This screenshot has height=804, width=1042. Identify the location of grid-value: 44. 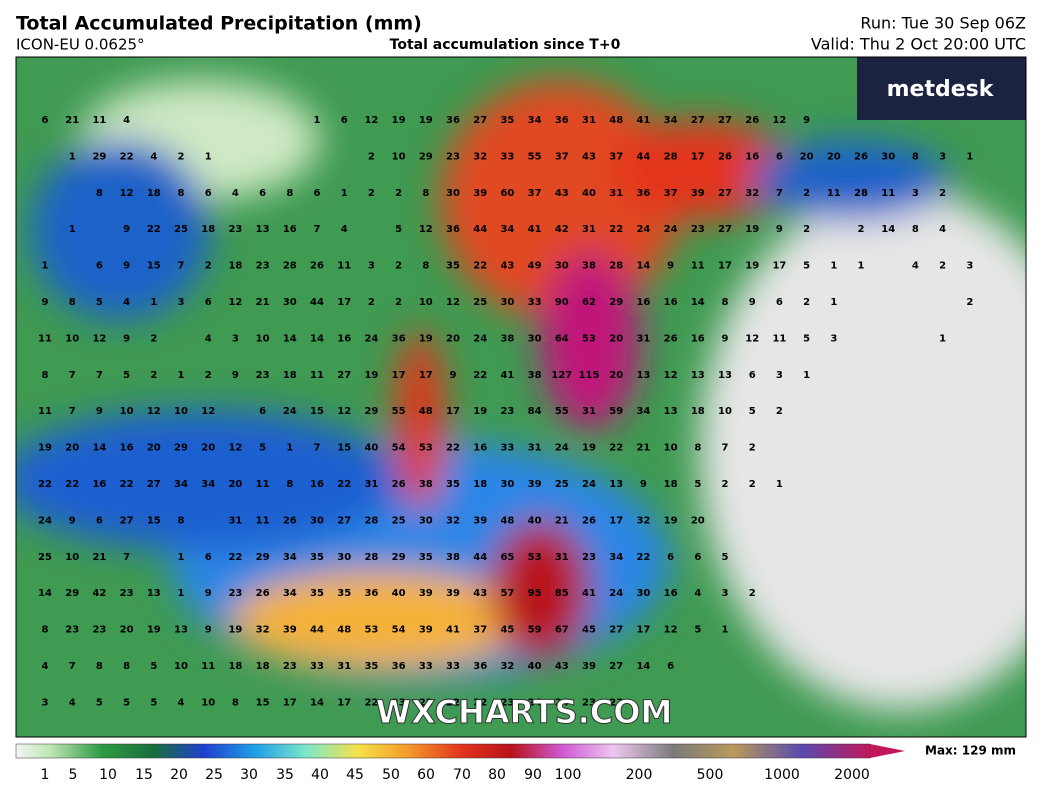
(480, 229).